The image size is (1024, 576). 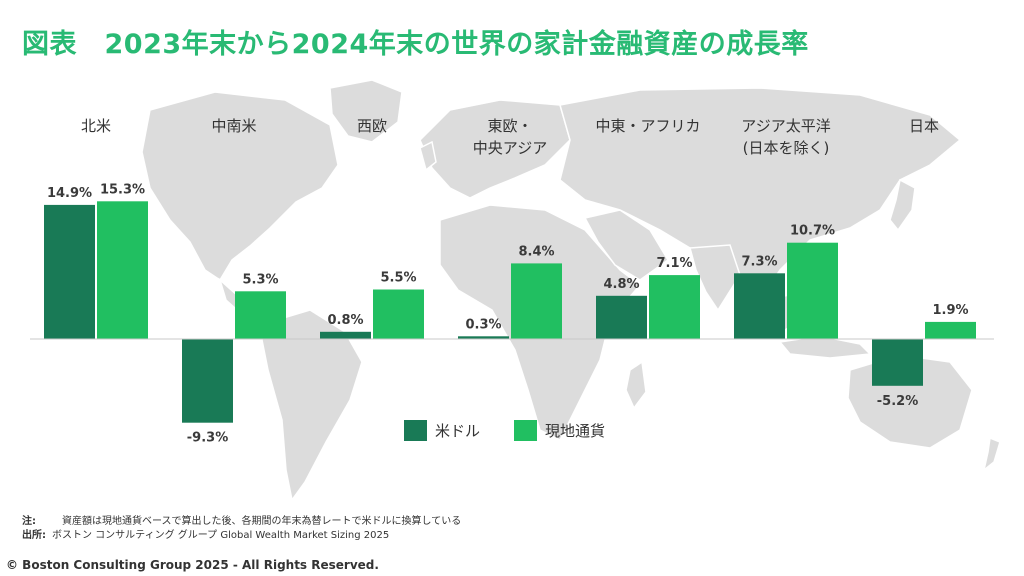 What do you see at coordinates (34, 535) in the screenshot?
I see `source-key: 出所:` at bounding box center [34, 535].